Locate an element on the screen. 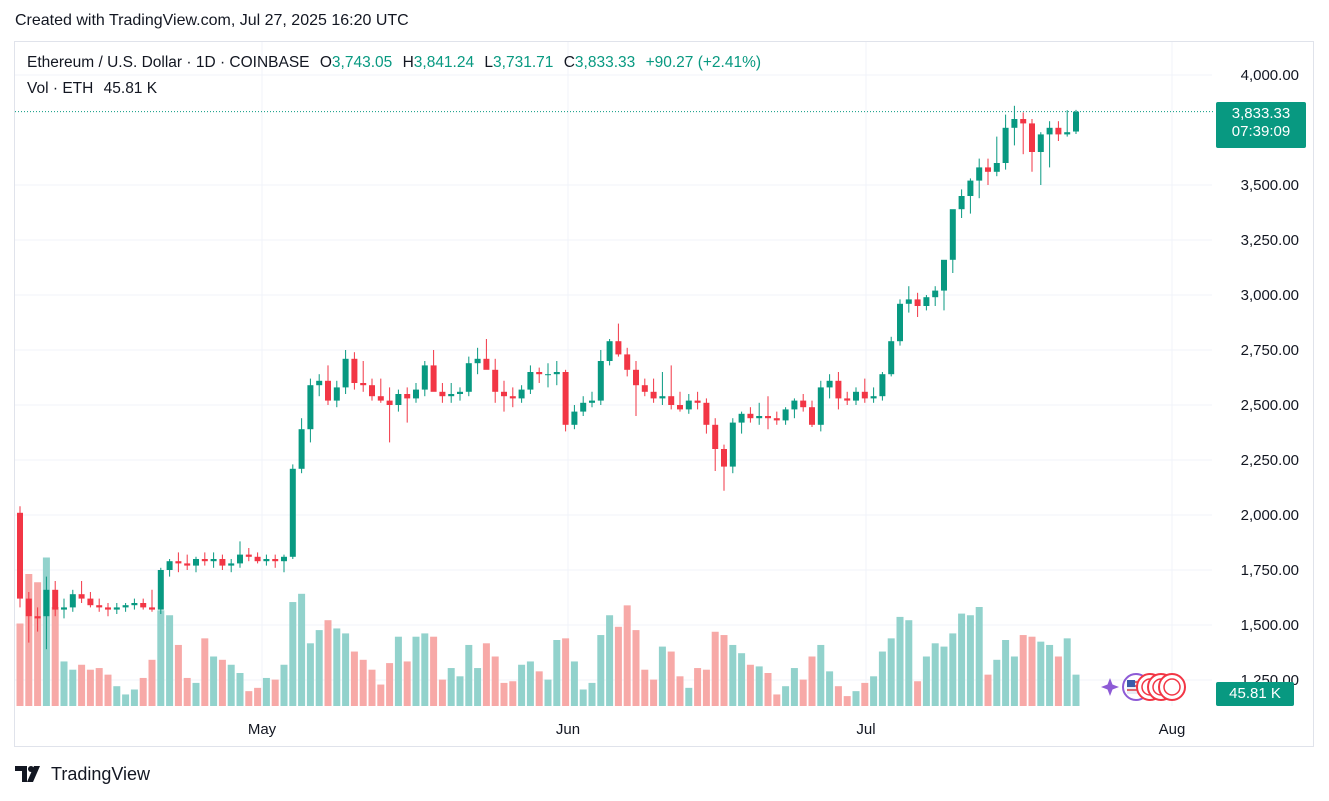 This screenshot has width=1329, height=801. price-tick-label: 2,500.00 is located at coordinates (1270, 405).